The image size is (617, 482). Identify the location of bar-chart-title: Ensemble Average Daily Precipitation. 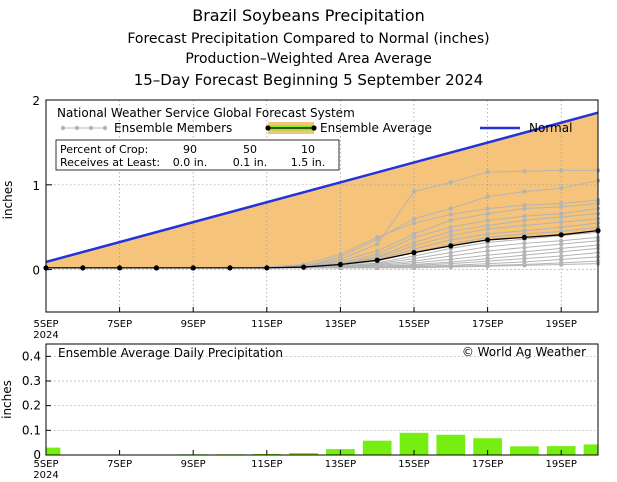
(170, 353).